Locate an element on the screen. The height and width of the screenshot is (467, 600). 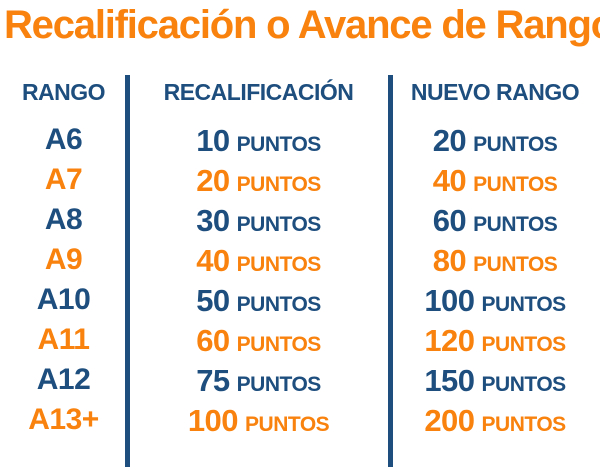
nuevo-rango-cell: 100 PUNTOS is located at coordinates (495, 303).